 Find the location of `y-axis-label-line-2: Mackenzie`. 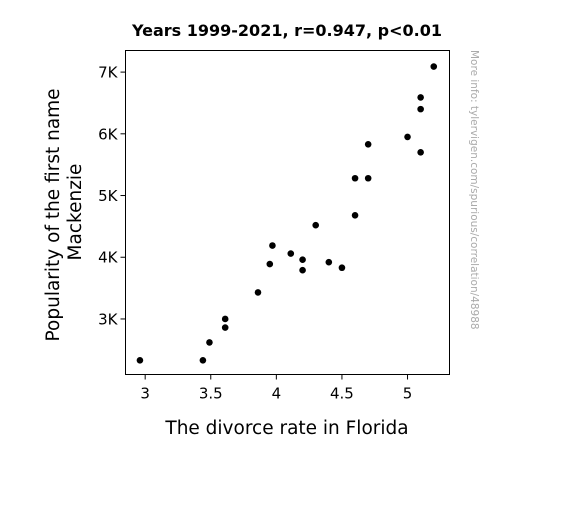

y-axis-label-line-2: Mackenzie is located at coordinates (75, 212).